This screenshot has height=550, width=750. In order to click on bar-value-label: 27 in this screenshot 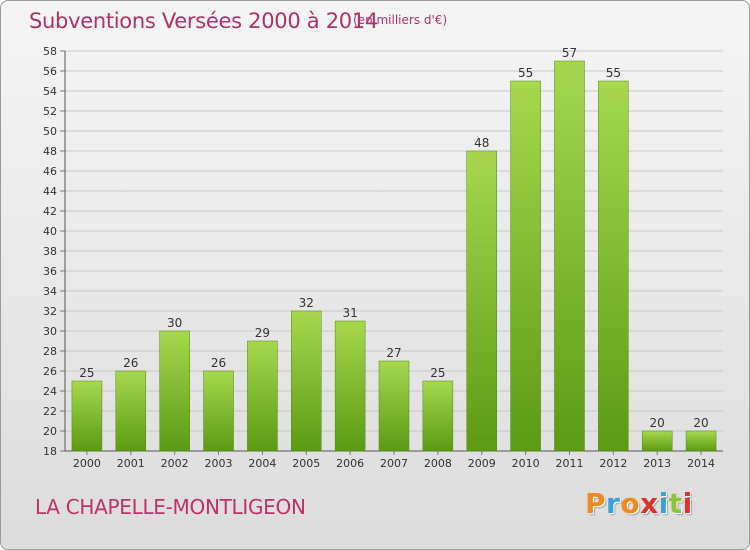, I will do `click(393, 353)`.